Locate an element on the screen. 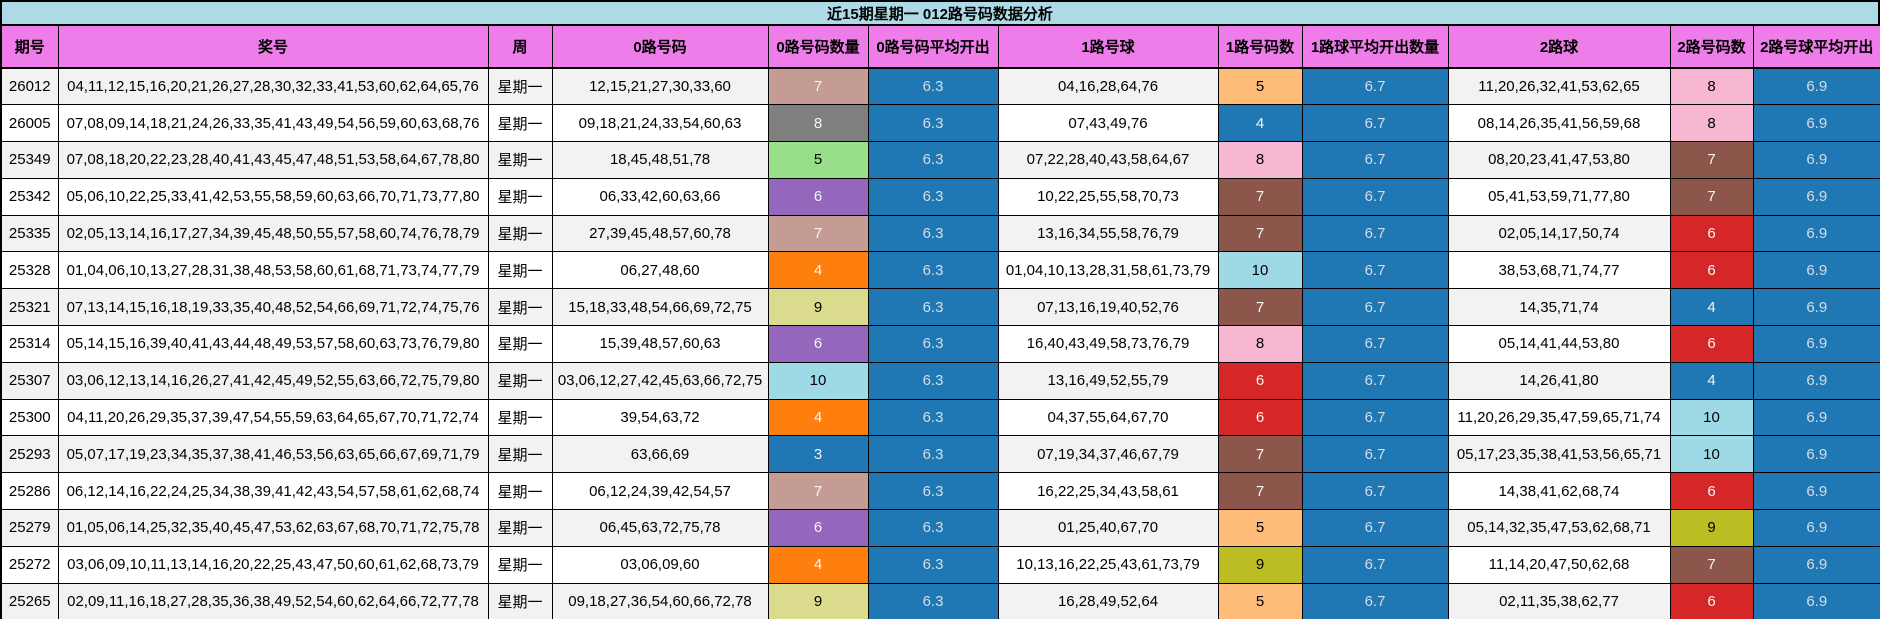 The width and height of the screenshot is (1880, 619). cell-road1-count: 5 is located at coordinates (1260, 600).